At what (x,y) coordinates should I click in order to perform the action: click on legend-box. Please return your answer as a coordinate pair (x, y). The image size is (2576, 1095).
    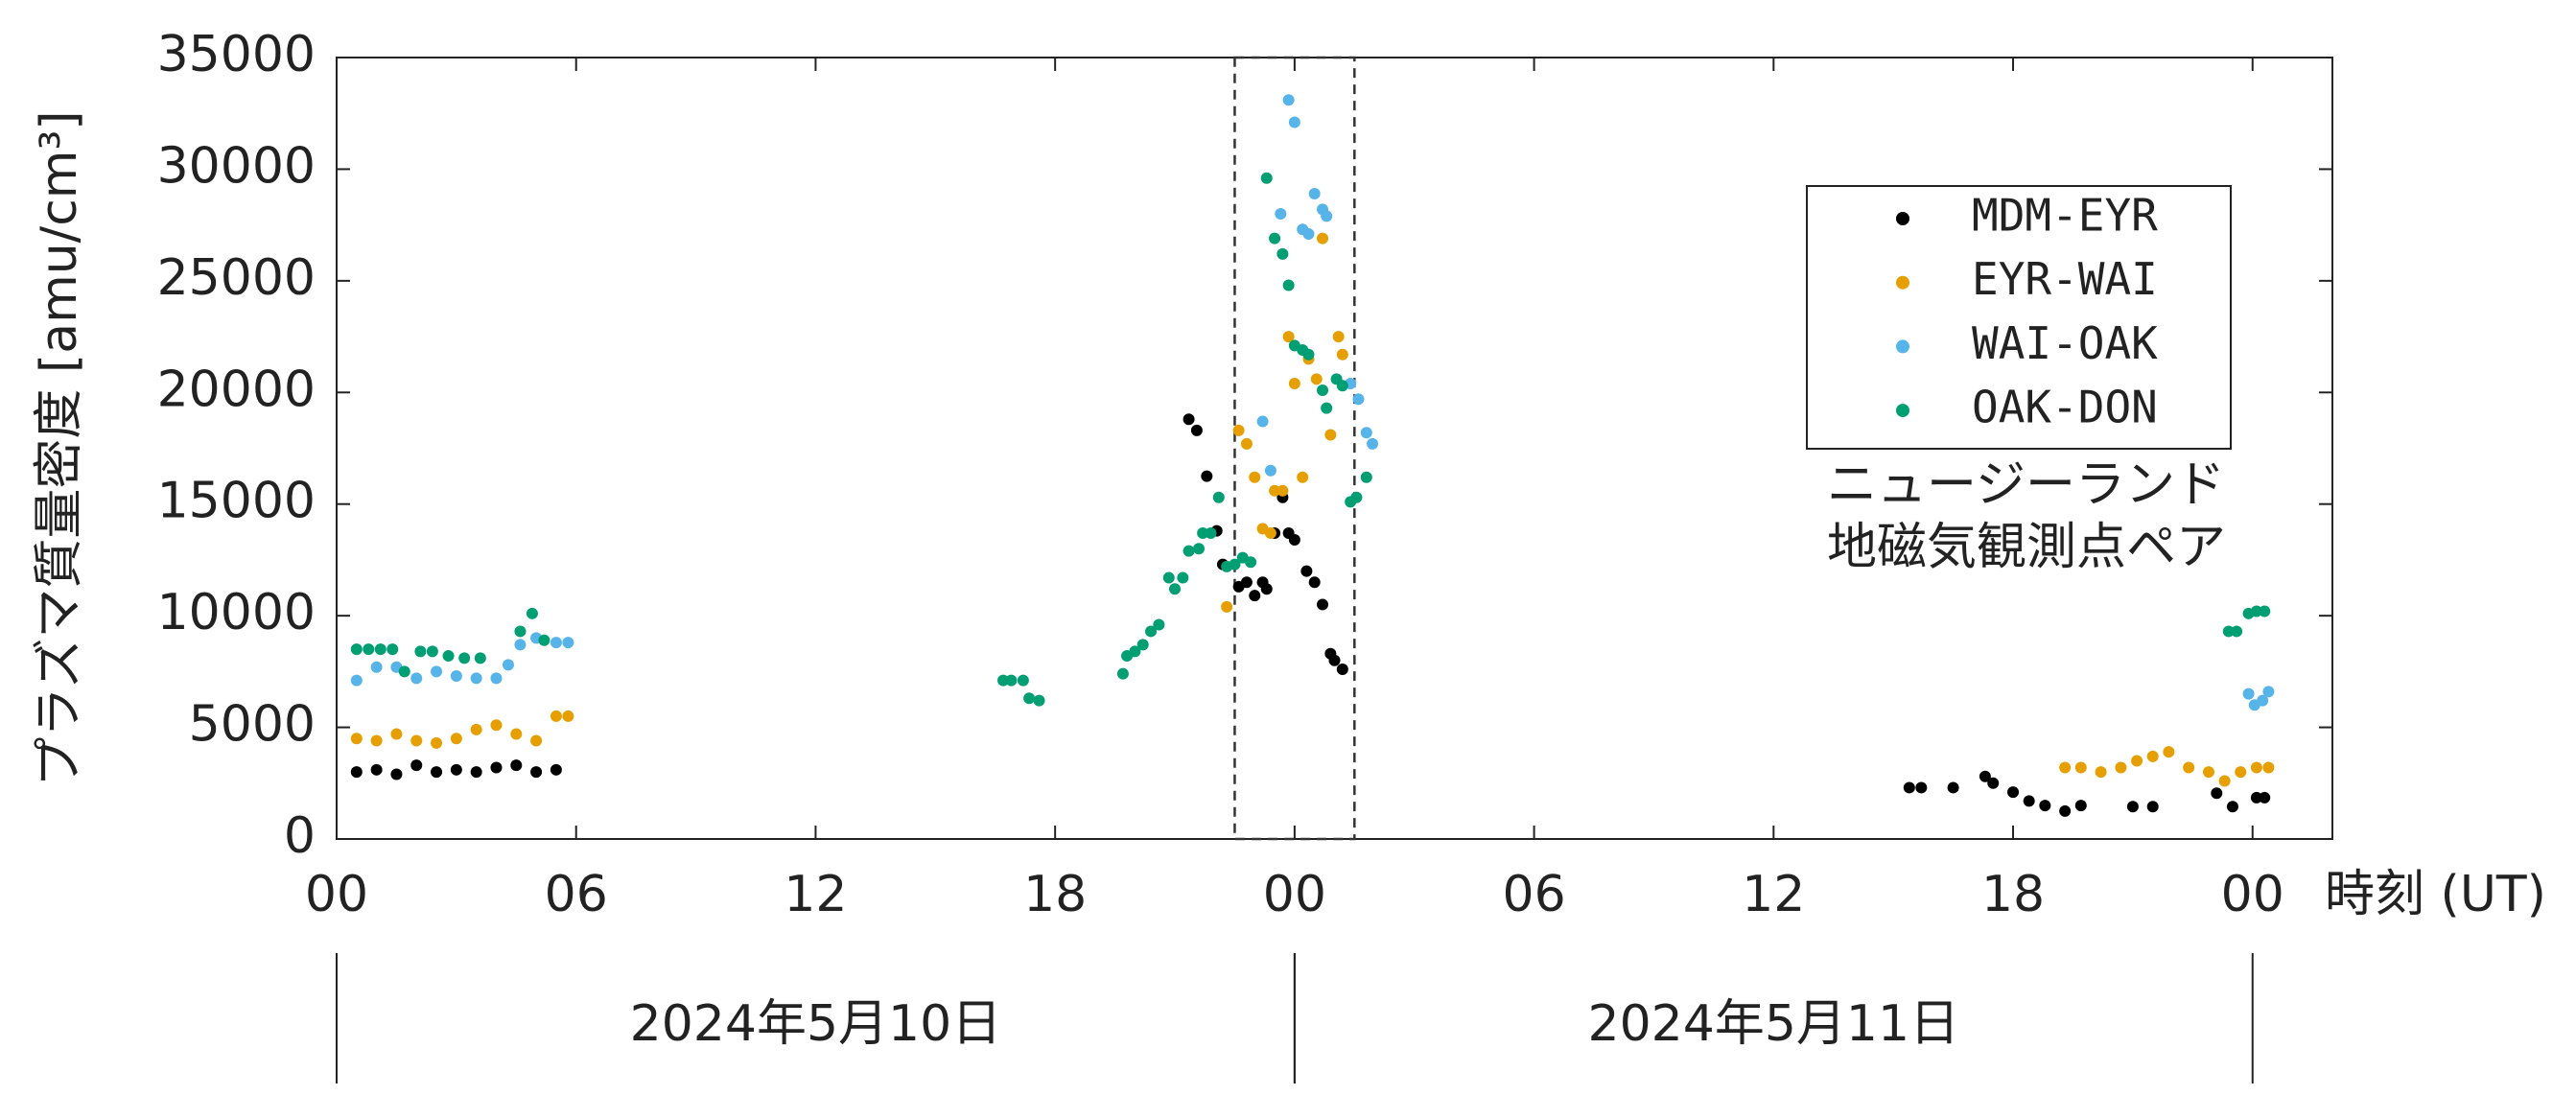
    Looking at the image, I should click on (2019, 317).